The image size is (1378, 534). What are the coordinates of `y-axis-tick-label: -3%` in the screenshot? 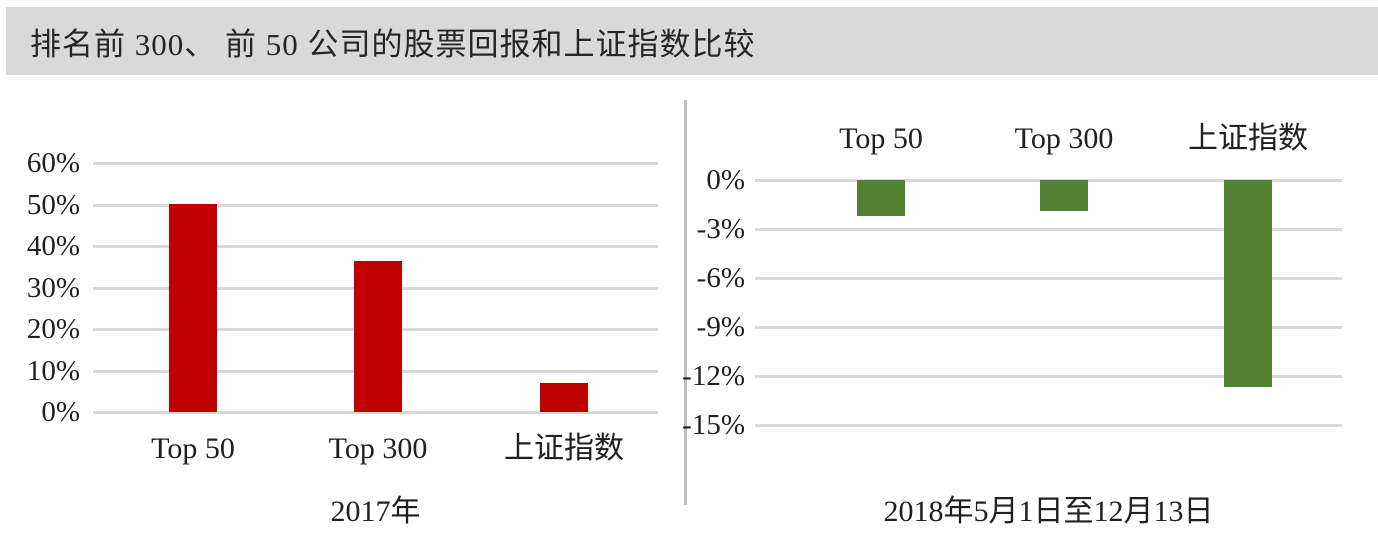 It's located at (720, 229).